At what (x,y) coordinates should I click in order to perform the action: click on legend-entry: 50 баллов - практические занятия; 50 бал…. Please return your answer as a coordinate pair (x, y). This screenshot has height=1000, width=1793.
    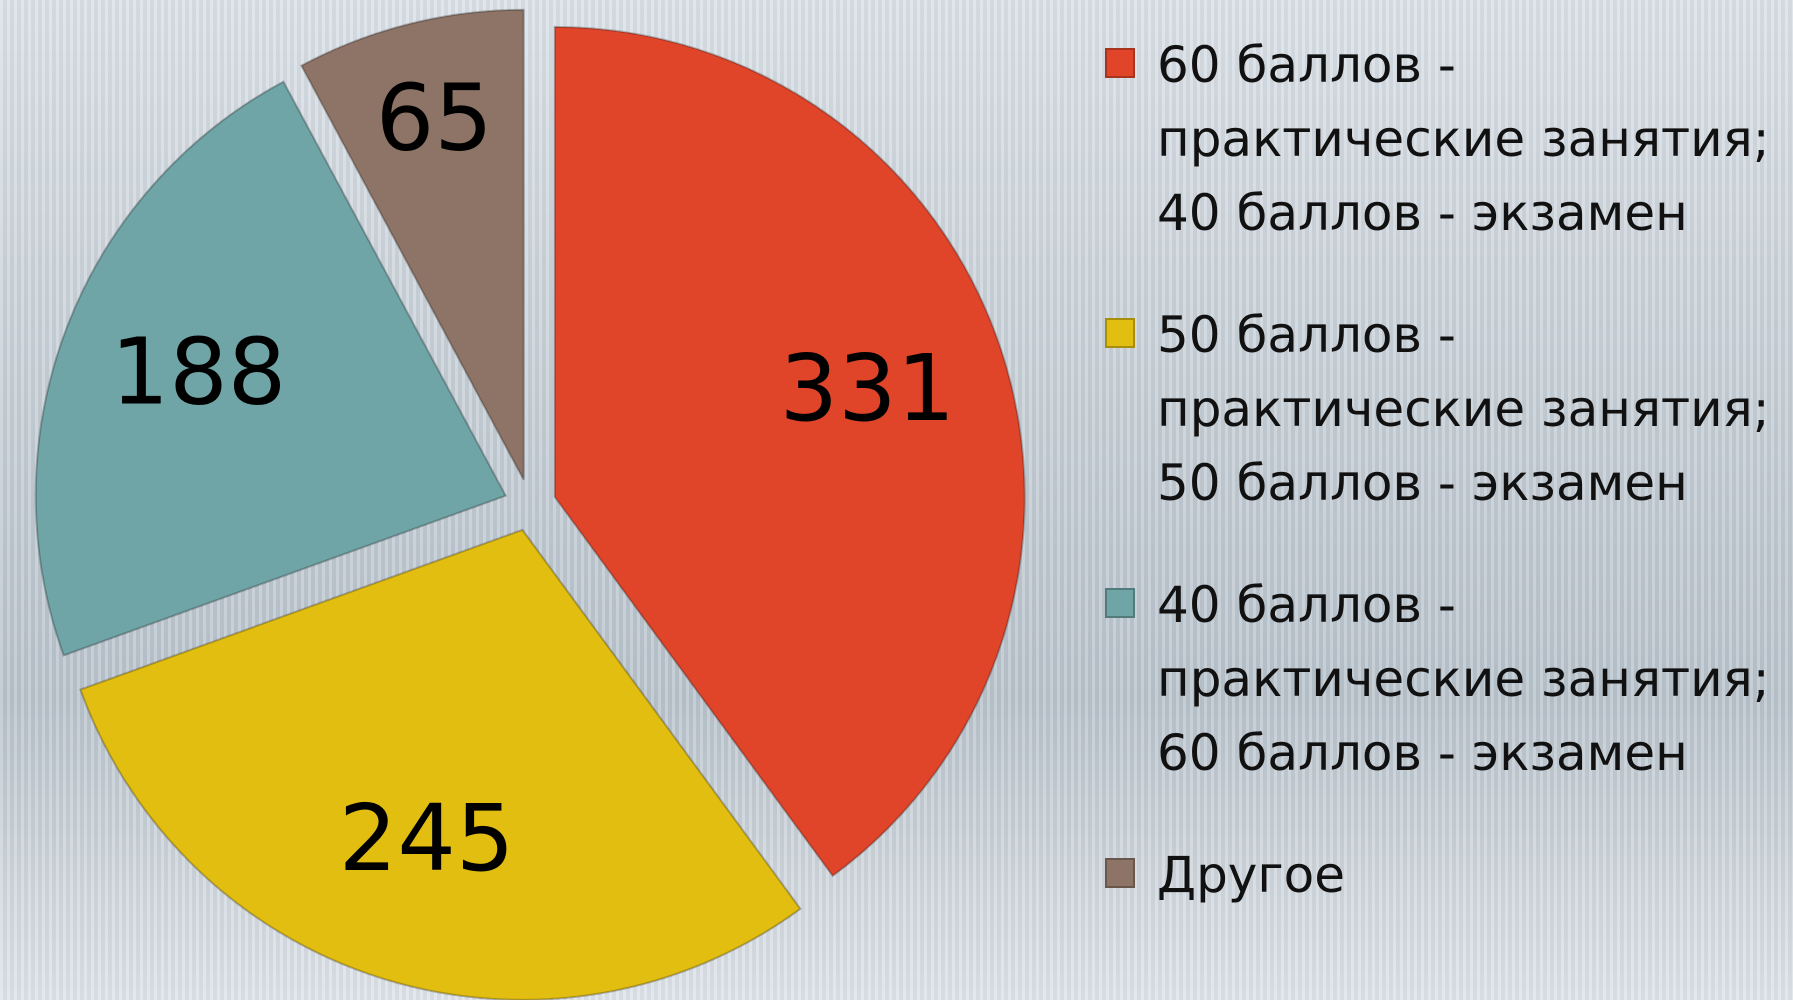
    Looking at the image, I should click on (1445, 409).